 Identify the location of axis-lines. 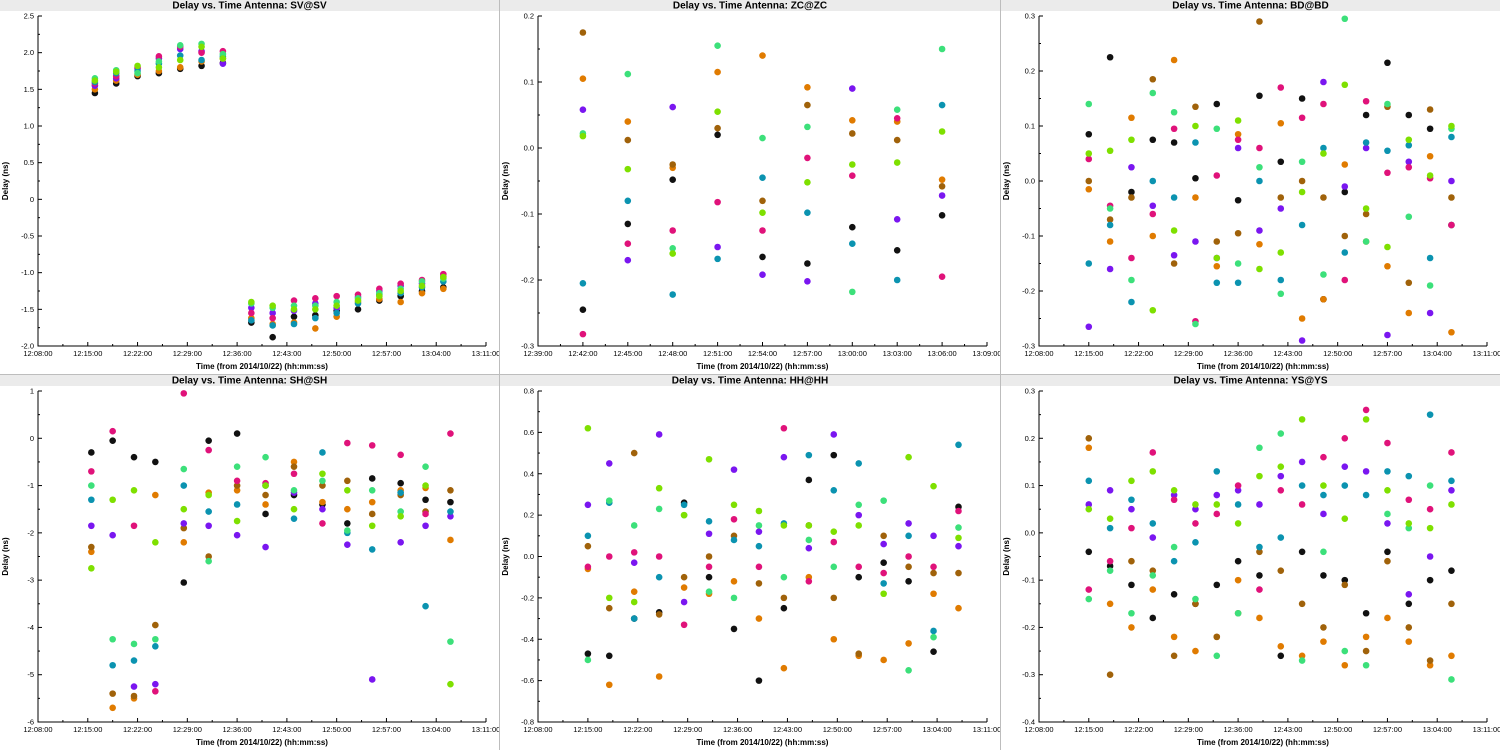
(1262, 557).